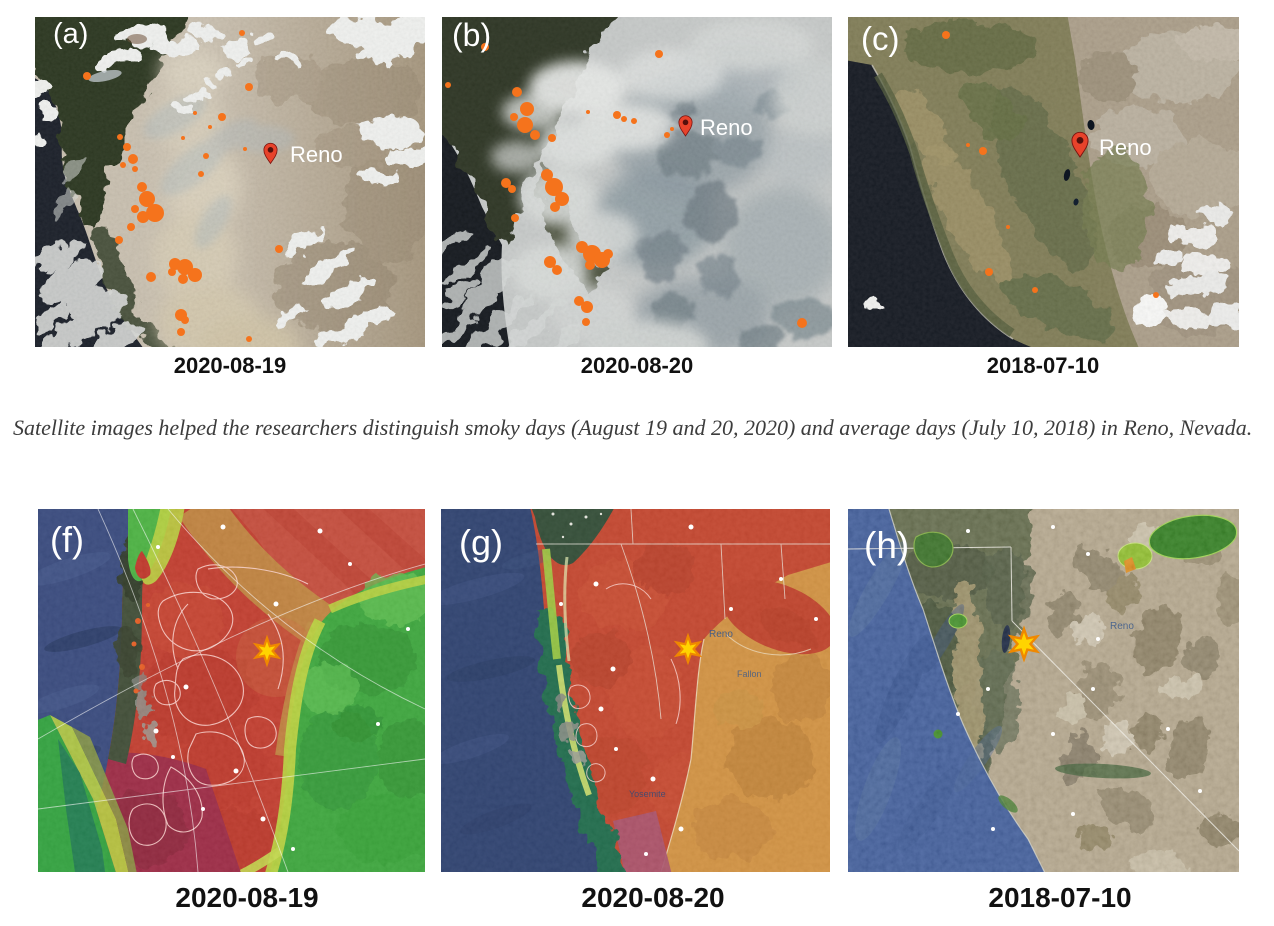 This screenshot has width=1274, height=926. Describe the element at coordinates (70, 34) in the screenshot. I see `svg-text: (a)` at that location.